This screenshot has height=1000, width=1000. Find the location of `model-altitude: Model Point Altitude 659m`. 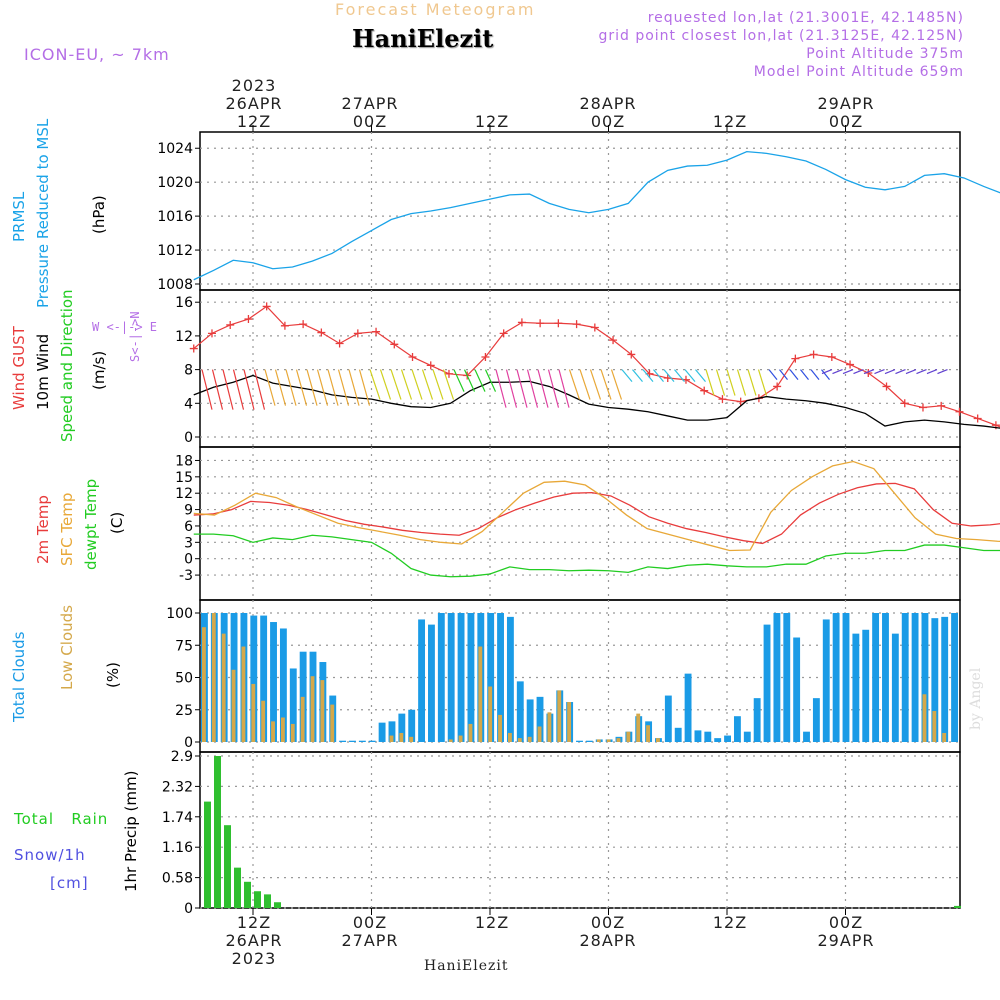

model-altitude: Model Point Altitude 659m is located at coordinates (858, 72).